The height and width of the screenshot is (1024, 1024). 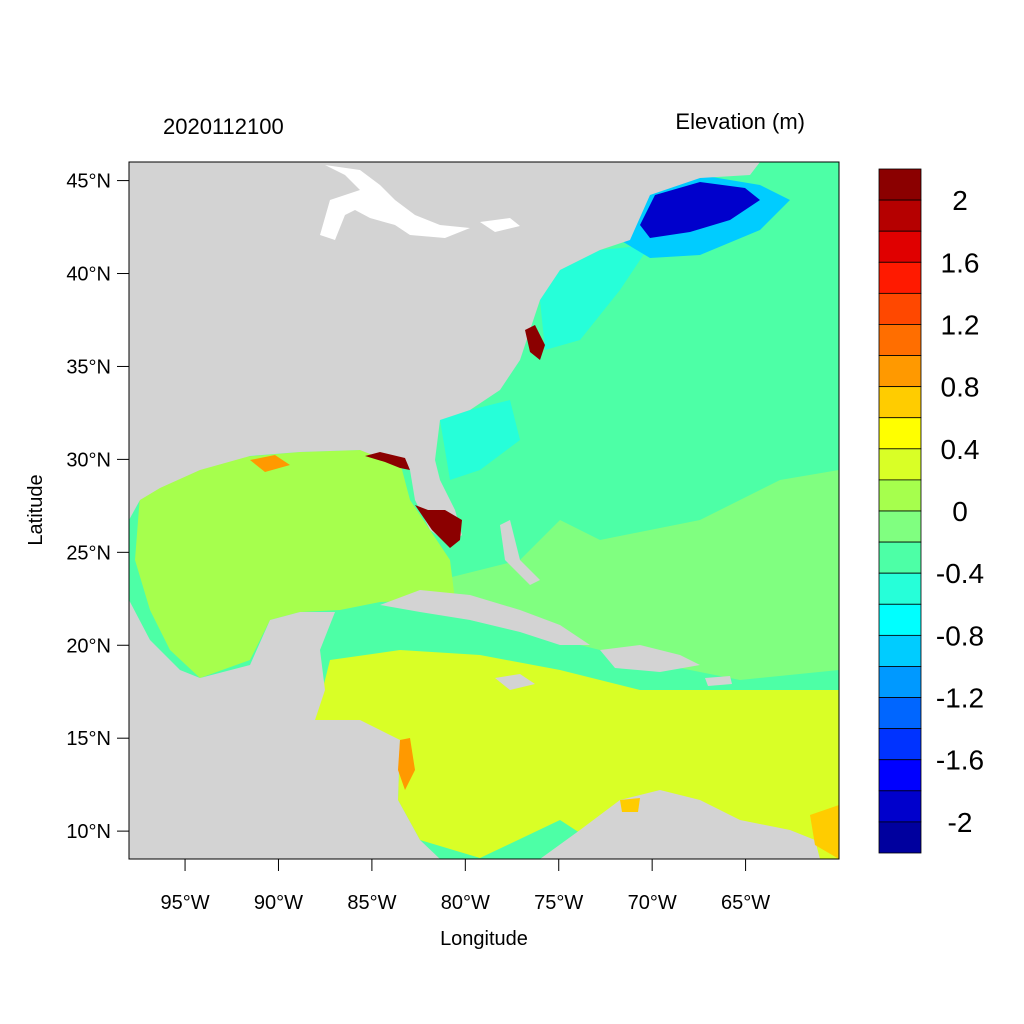 I want to click on x-tick-label: 80°W, so click(x=465, y=903).